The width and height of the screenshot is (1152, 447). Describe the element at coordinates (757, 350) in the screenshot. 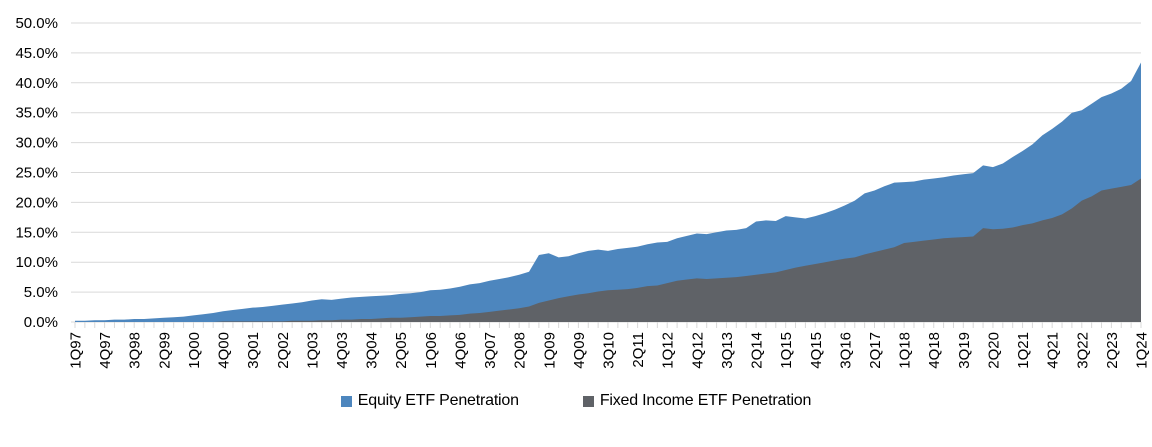

I see `x-axis-tick-label: 2Q14` at that location.